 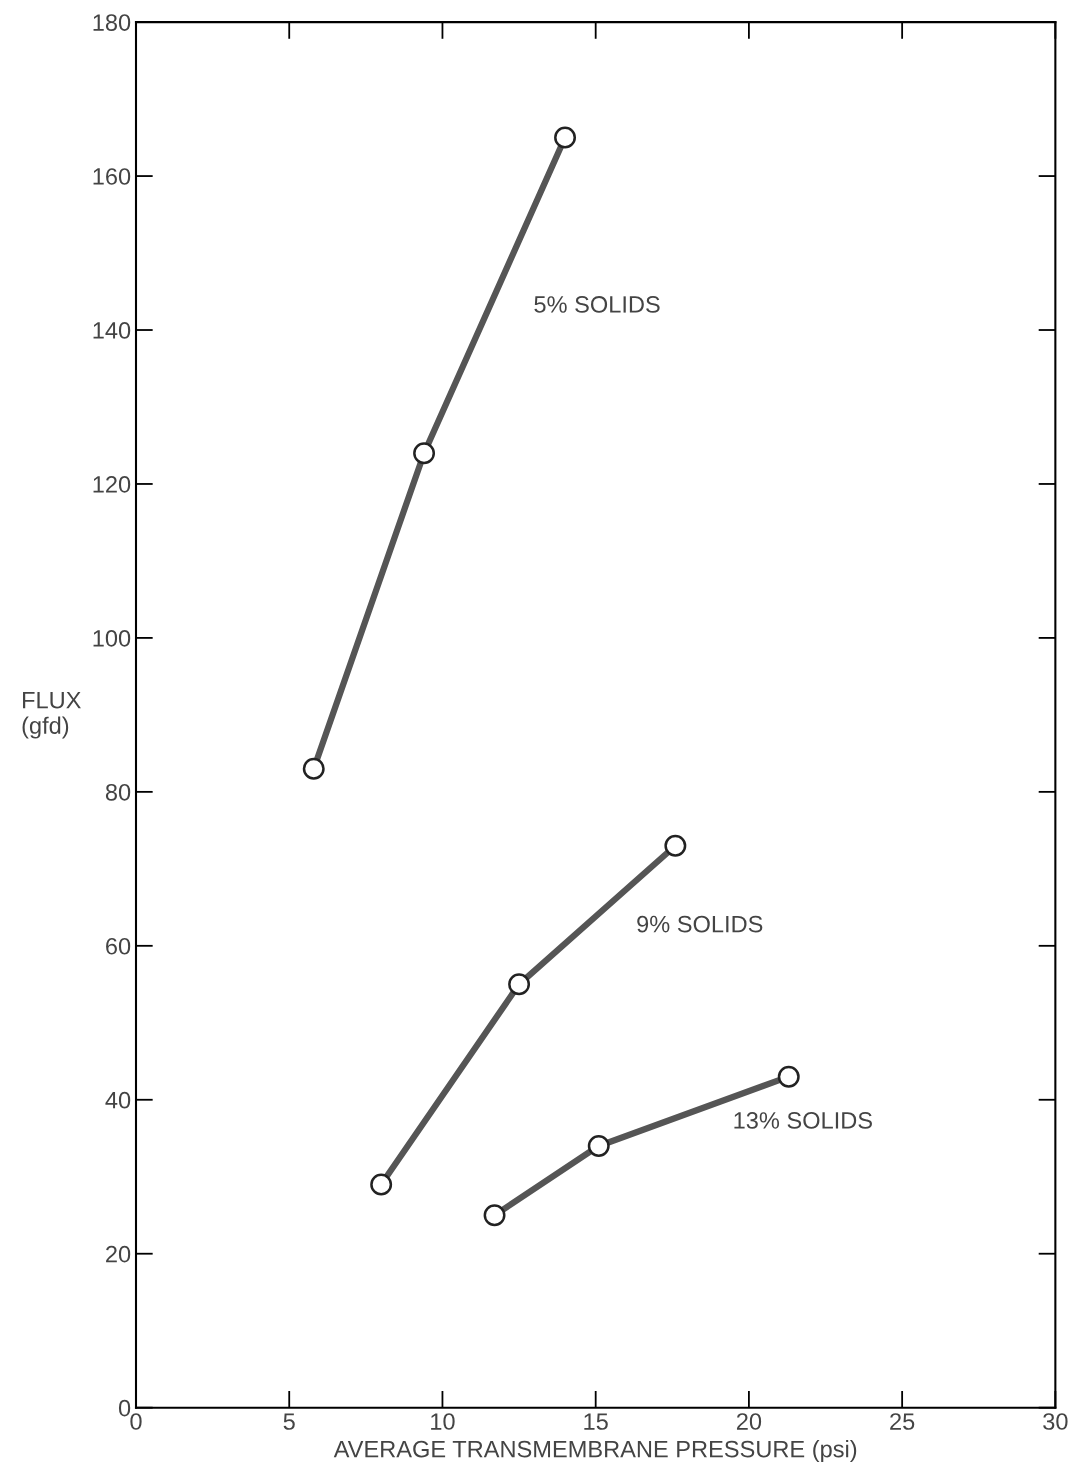 What do you see at coordinates (803, 1120) in the screenshot?
I see `series-label: 13% SOLIDS` at bounding box center [803, 1120].